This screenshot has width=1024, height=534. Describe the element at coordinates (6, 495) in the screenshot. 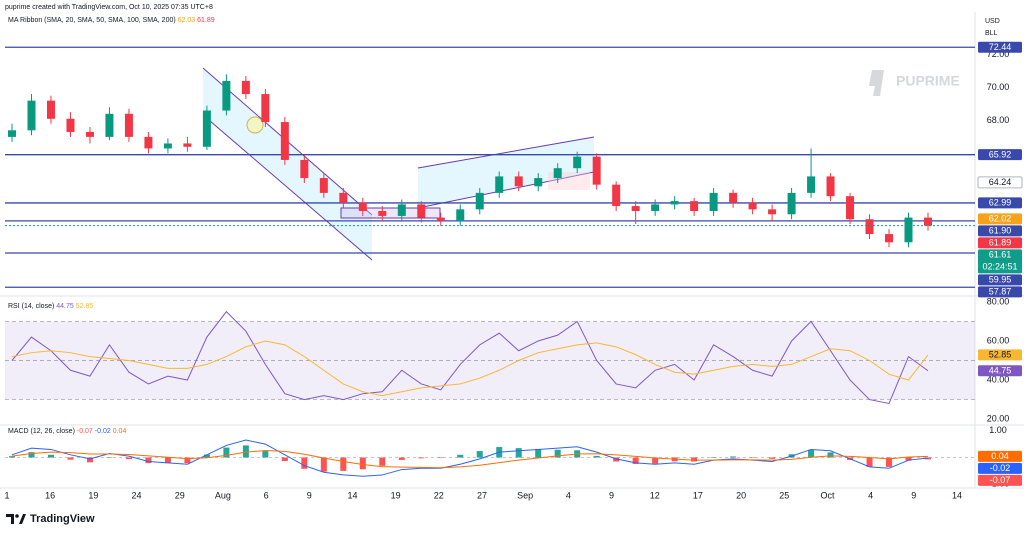

I see `x-tick-label: 1` at that location.